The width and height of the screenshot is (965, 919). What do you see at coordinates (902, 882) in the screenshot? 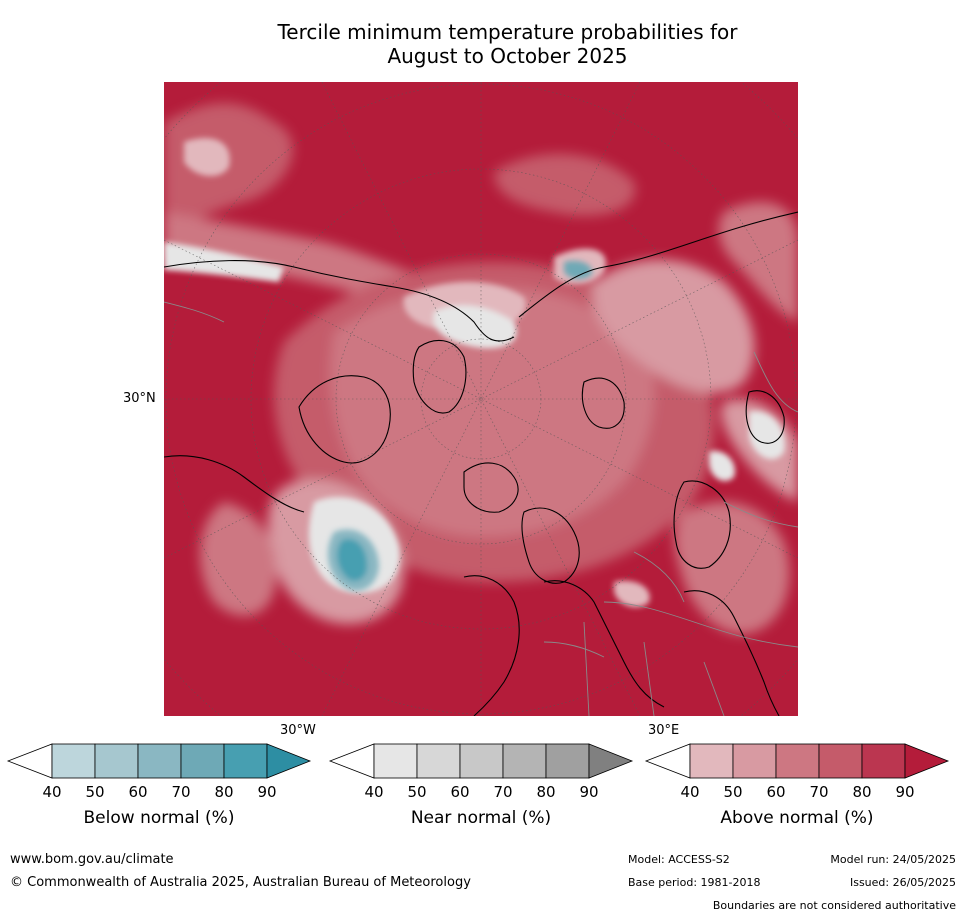
I see `issued-date: Issued: 26/05/2025` at bounding box center [902, 882].